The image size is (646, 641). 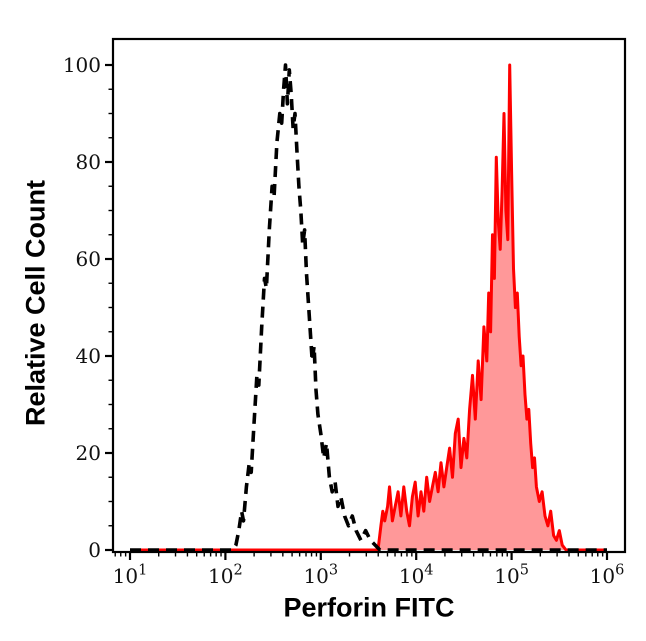 What do you see at coordinates (94, 550) in the screenshot?
I see `y-tick-label: 0` at bounding box center [94, 550].